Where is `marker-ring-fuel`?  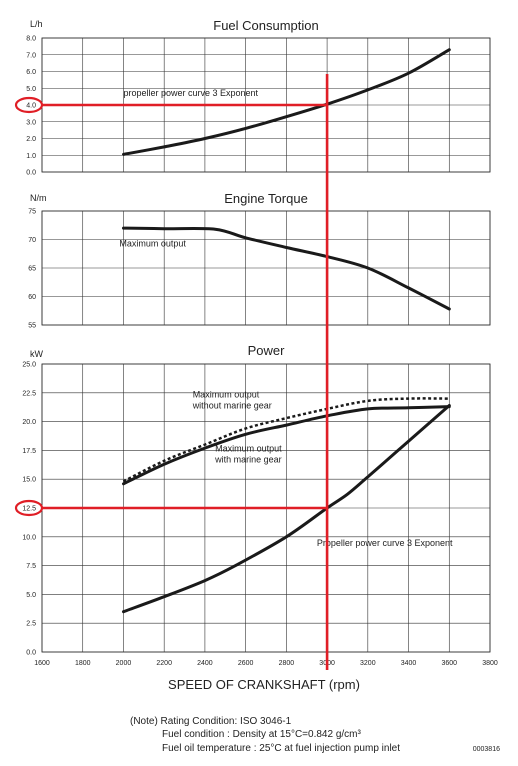 marker-ring-fuel is located at coordinates (29, 105).